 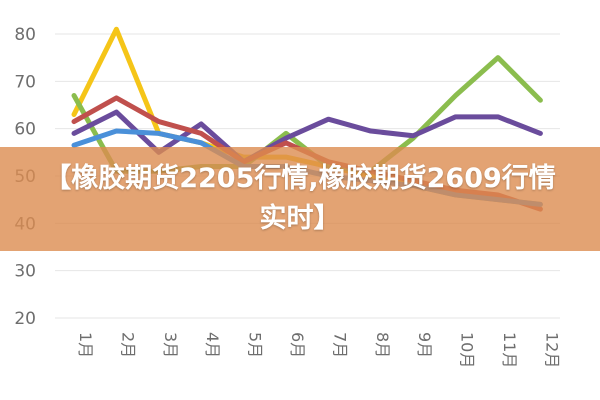 I want to click on x-tick-label: 7月, so click(x=339, y=345).